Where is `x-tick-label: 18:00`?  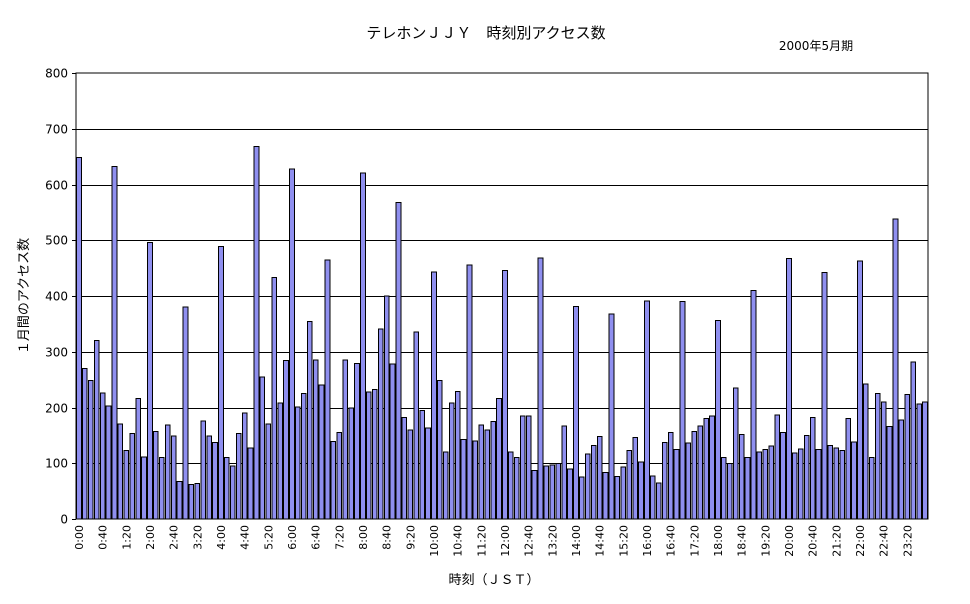 x-tick-label: 18:00 is located at coordinates (718, 541).